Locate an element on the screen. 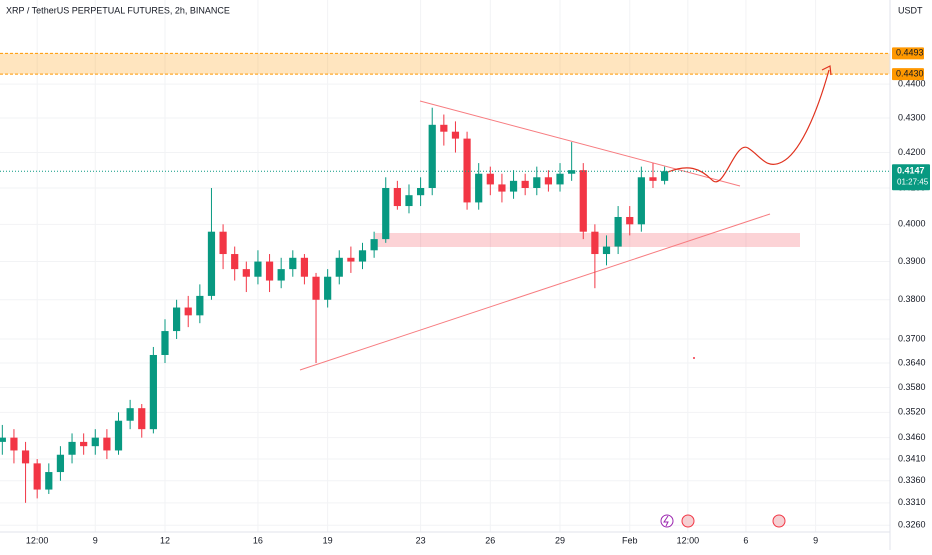 The width and height of the screenshot is (932, 555). y-tick-label: 0.4200 is located at coordinates (912, 152).